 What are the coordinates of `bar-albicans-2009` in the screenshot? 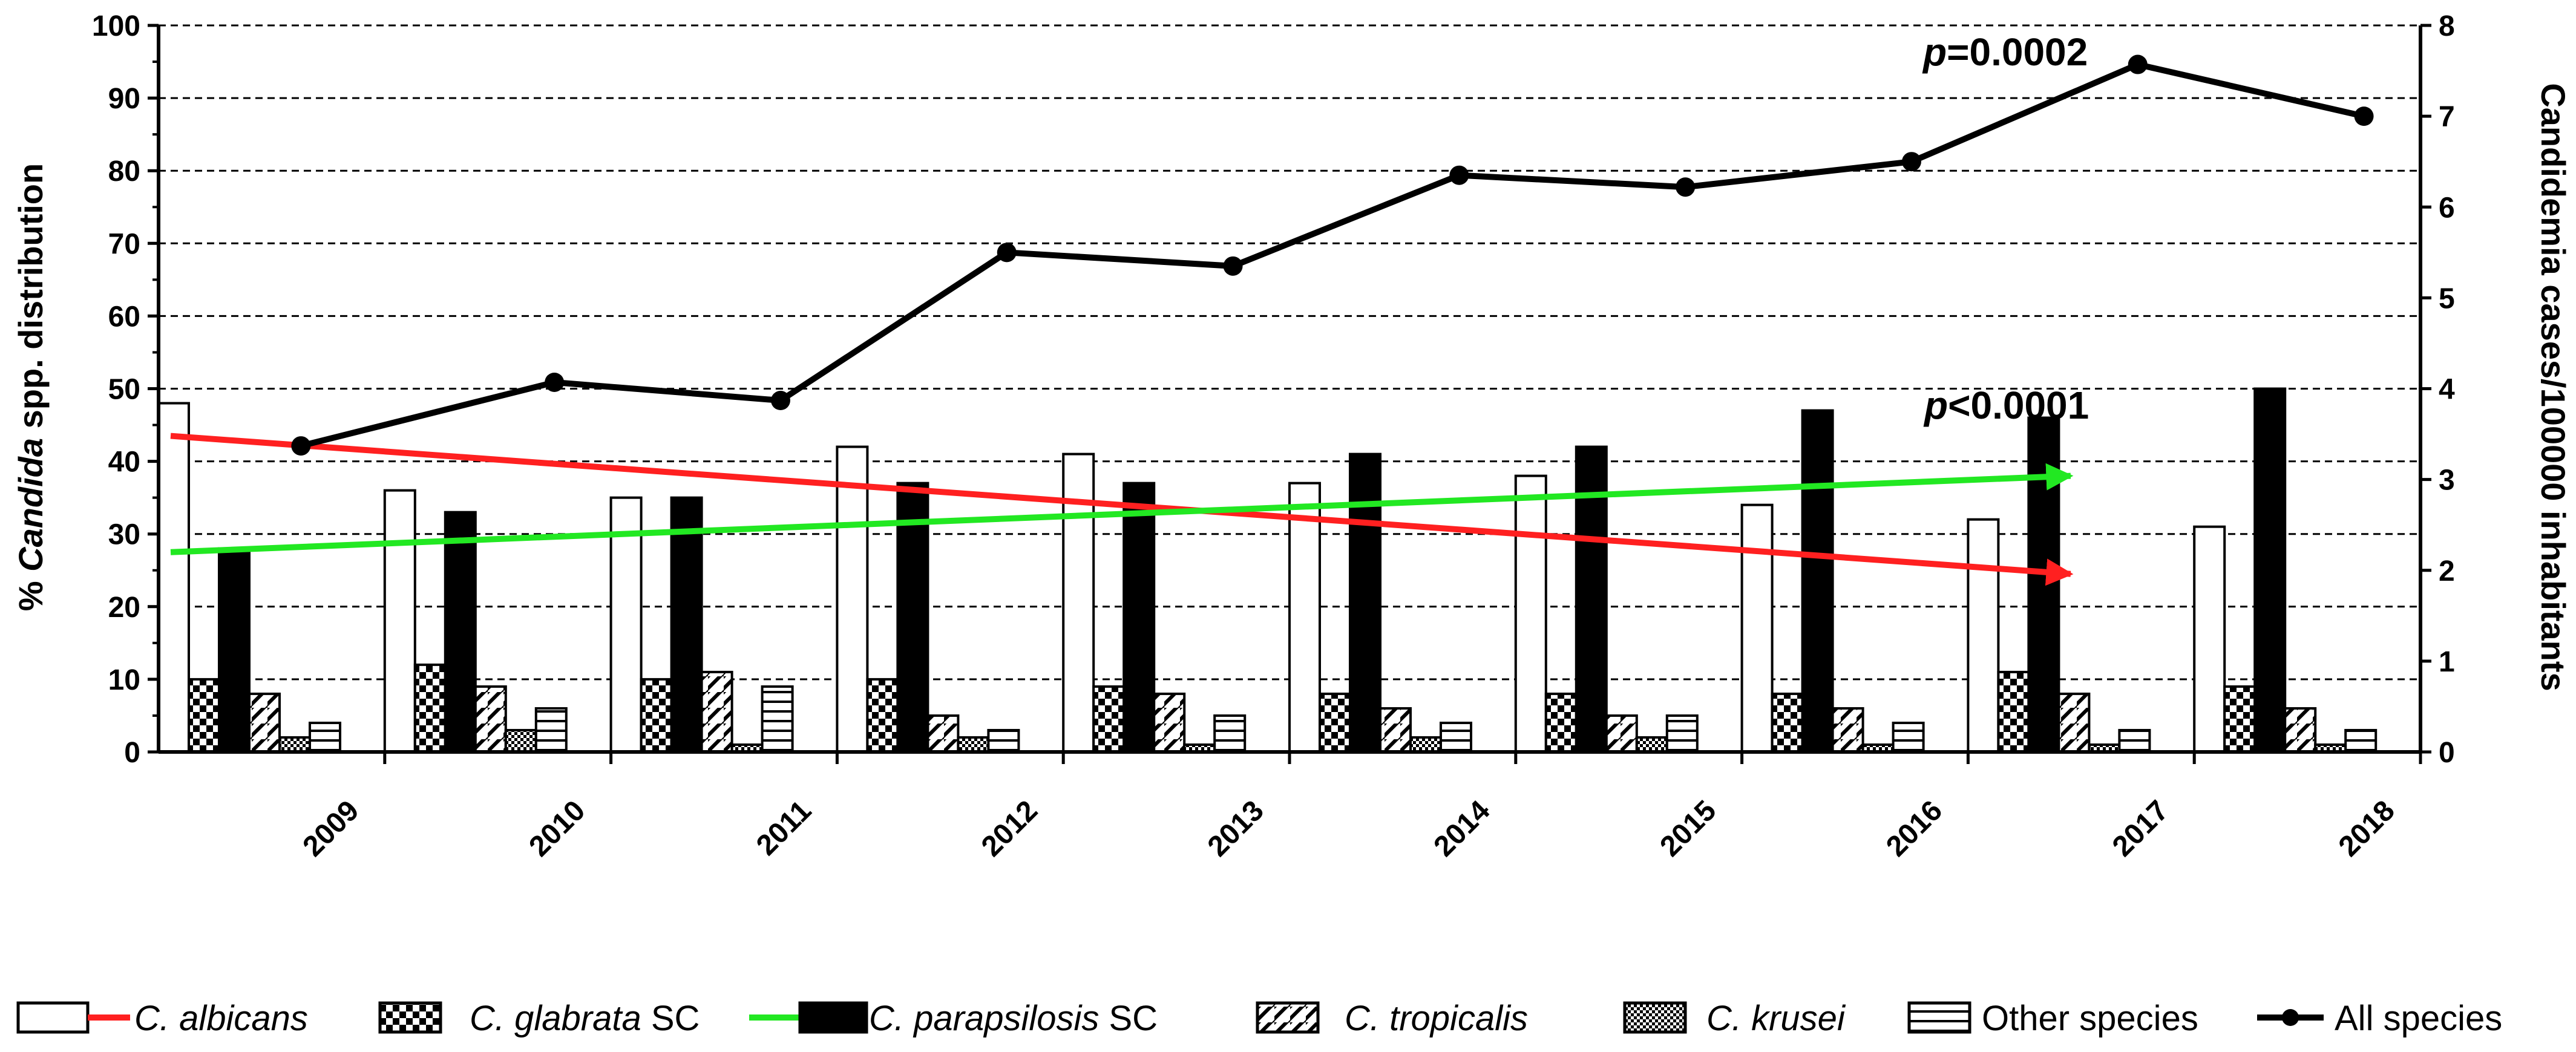 It's located at (173, 577).